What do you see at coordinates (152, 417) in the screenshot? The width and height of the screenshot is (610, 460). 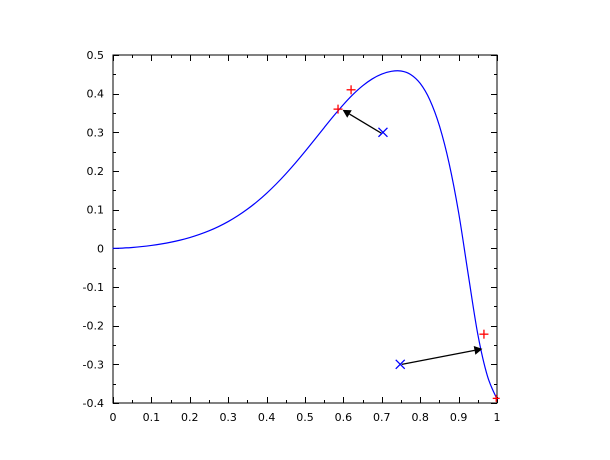 I see `x-tick-label: 0.1` at bounding box center [152, 417].